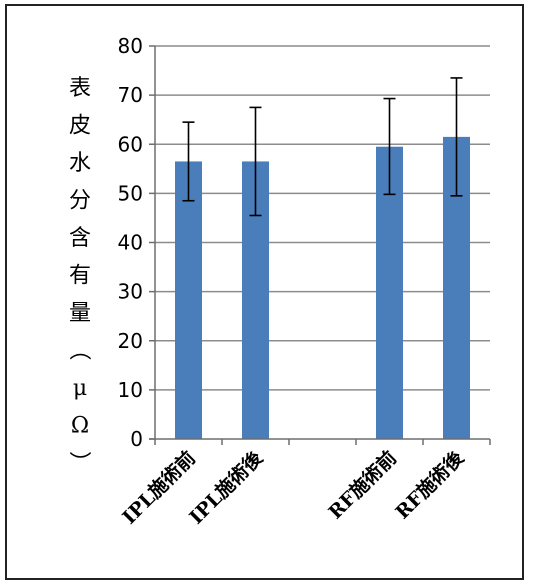 The image size is (533, 587). I want to click on x-tick-label-3: RF施術前, so click(362, 484).